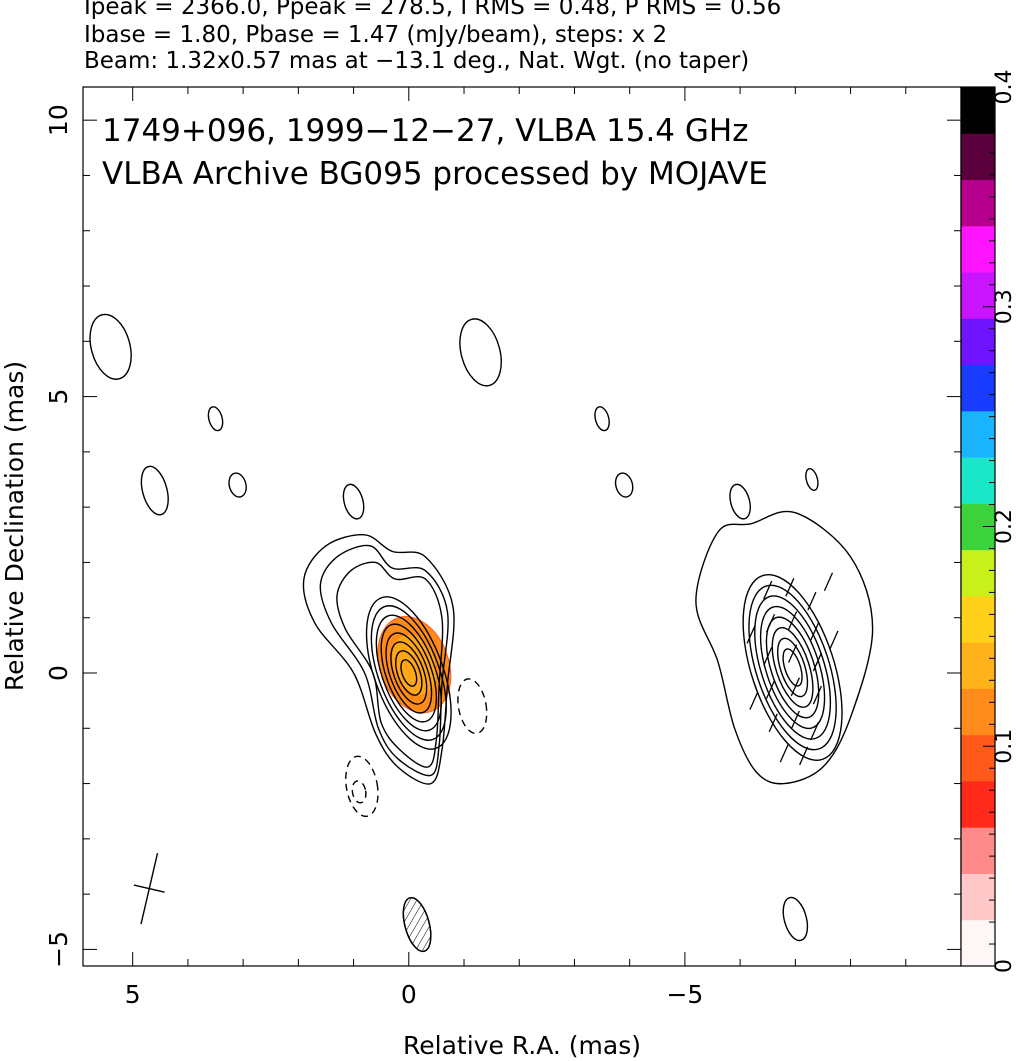 The image size is (1022, 1061). What do you see at coordinates (58, 397) in the screenshot?
I see `y-tick-label: 5` at bounding box center [58, 397].